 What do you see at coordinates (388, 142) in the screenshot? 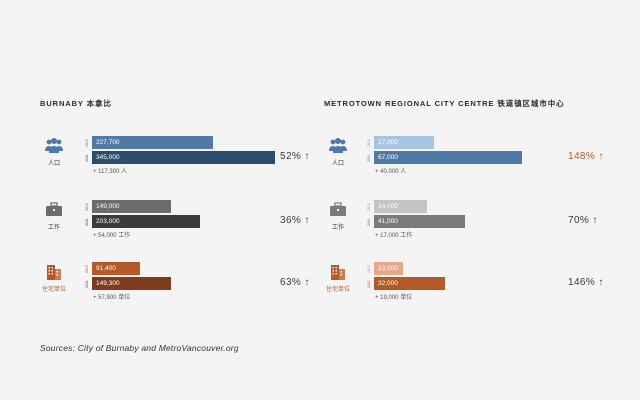
I see `bar-value-label: 27,000` at bounding box center [388, 142].